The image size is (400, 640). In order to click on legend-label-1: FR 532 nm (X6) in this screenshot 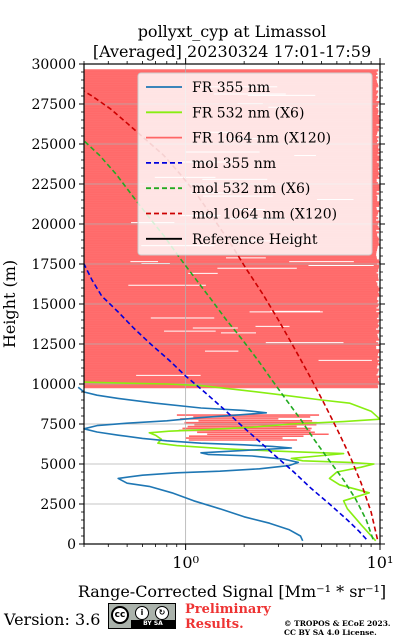, I will do `click(248, 113)`.